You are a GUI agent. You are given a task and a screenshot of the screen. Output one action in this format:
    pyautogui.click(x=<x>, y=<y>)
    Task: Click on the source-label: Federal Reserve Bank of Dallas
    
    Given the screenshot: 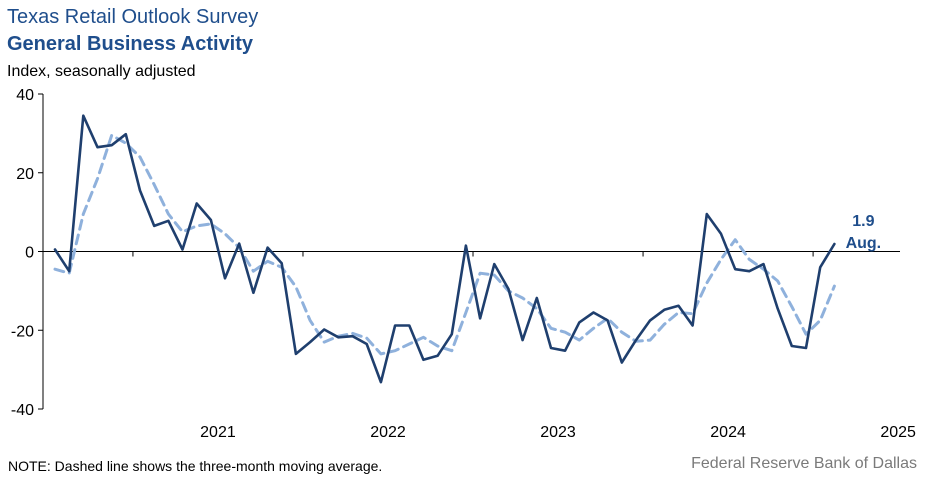 What is the action you would take?
    pyautogui.click(x=804, y=463)
    